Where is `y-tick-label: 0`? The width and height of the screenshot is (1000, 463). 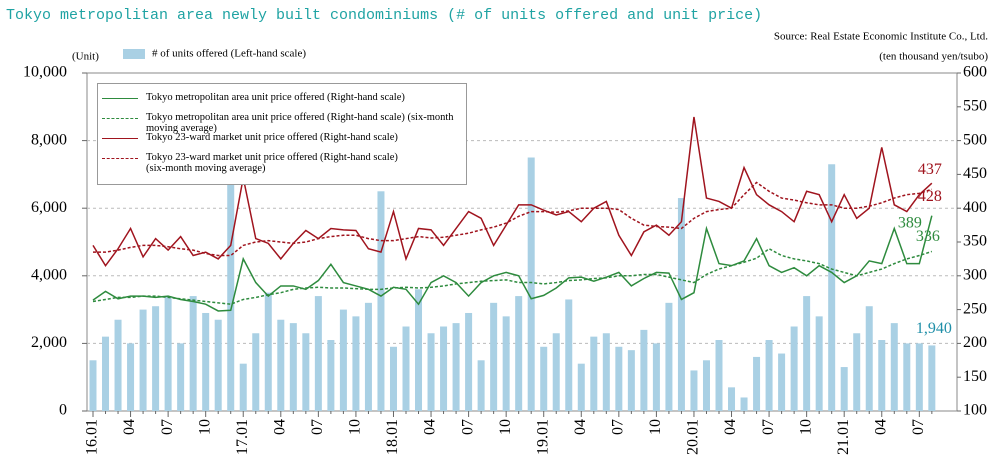 y-tick-label: 0 is located at coordinates (63, 410).